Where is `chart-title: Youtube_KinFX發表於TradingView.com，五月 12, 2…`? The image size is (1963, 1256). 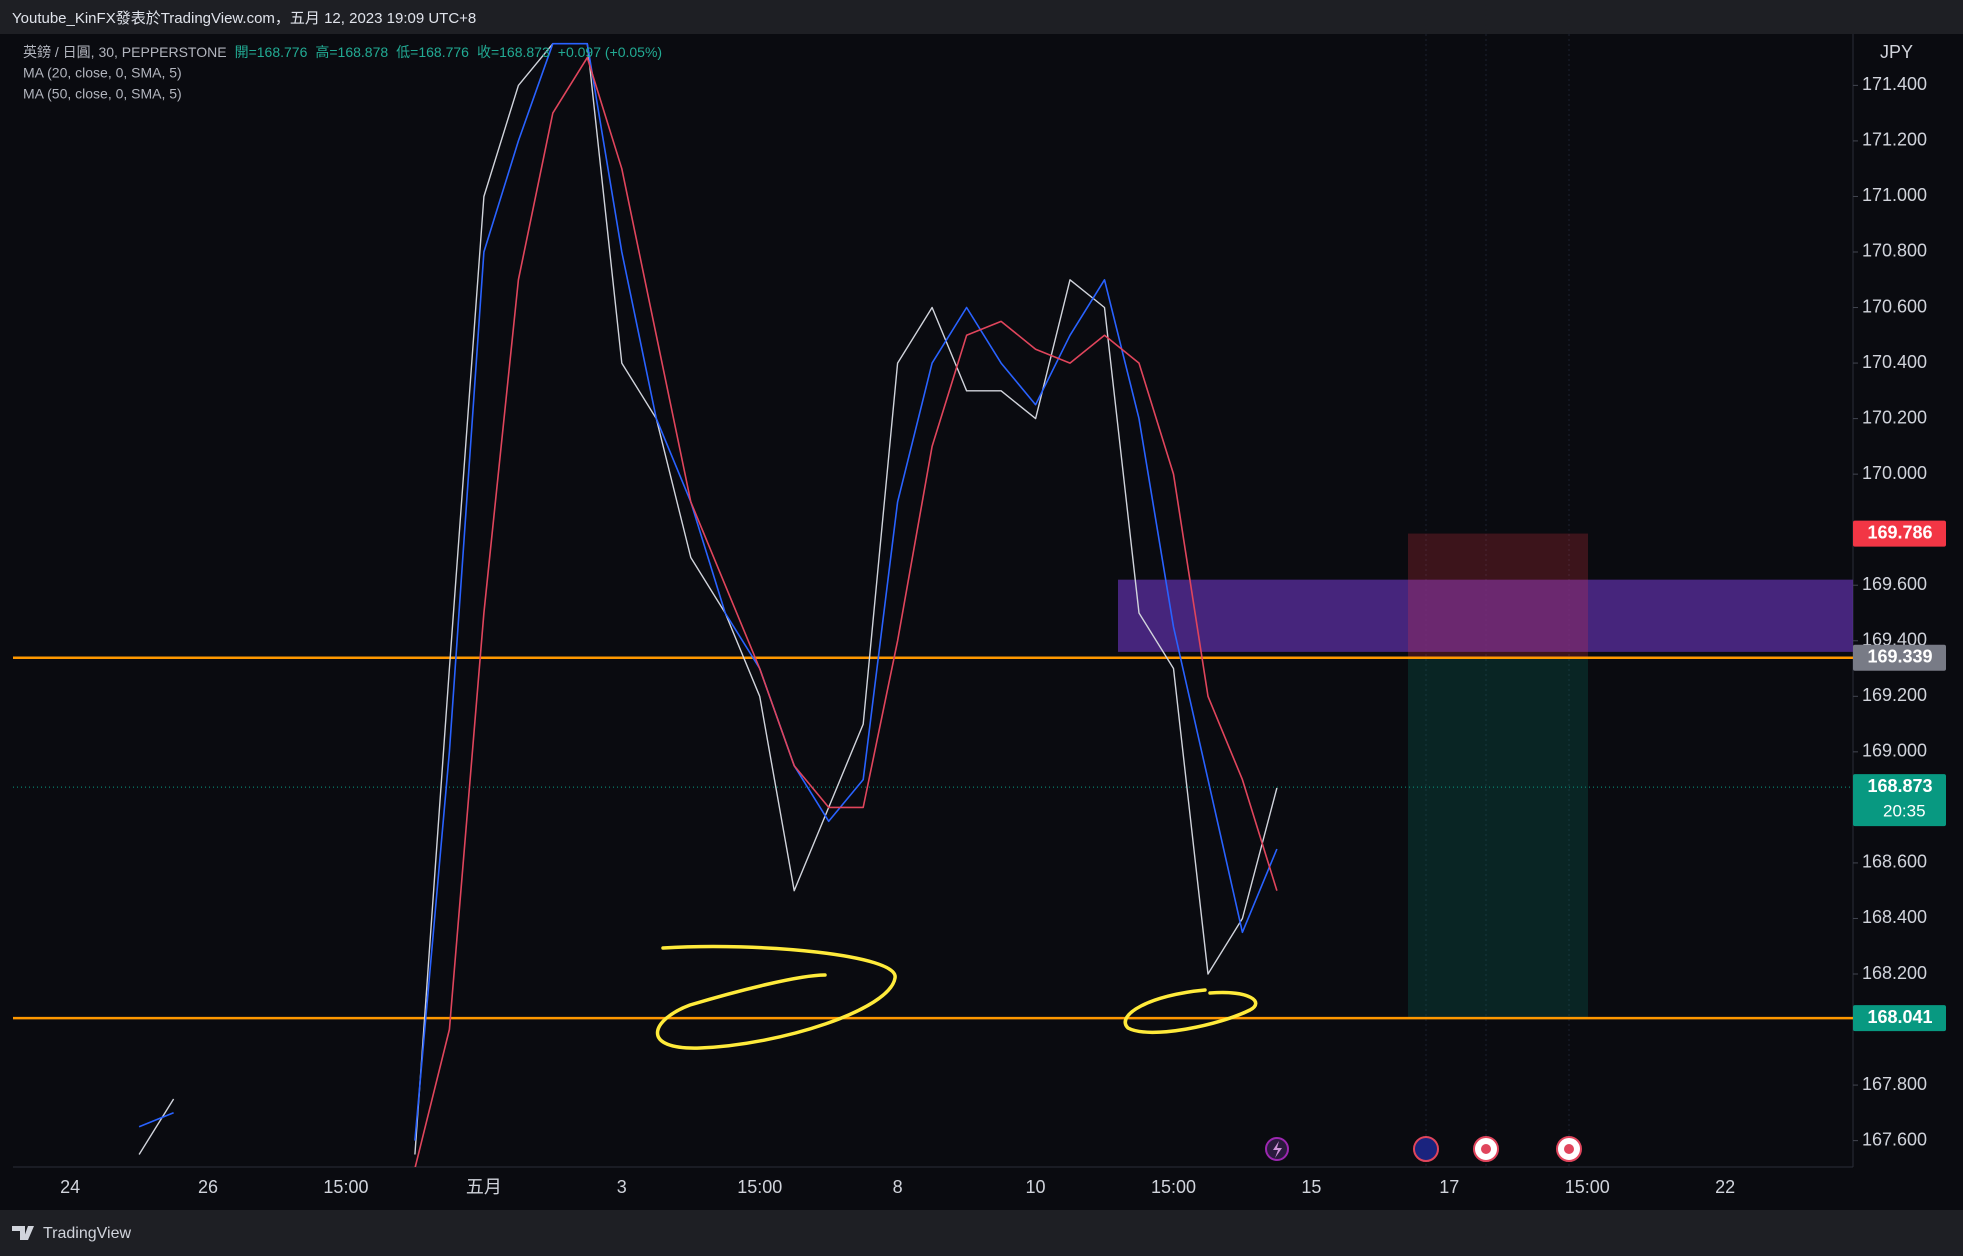 chart-title: Youtube_KinFX發表於TradingView.com，五月 12, 2… is located at coordinates (244, 18).